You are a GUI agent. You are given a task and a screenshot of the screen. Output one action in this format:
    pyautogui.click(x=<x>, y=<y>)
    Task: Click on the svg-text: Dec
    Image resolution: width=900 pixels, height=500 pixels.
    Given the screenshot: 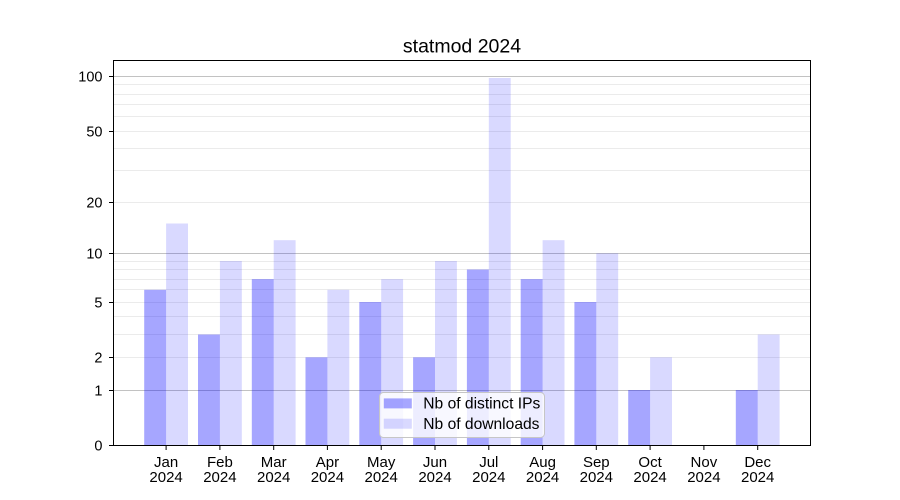 What is the action you would take?
    pyautogui.click(x=757, y=462)
    